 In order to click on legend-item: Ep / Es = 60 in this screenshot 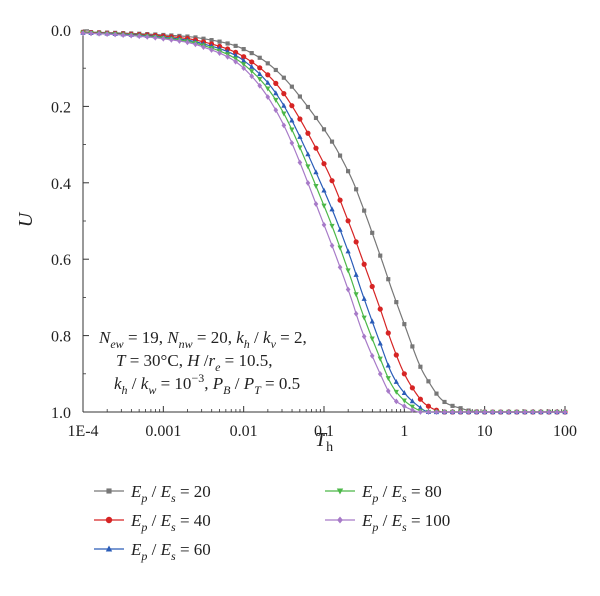, I will do `click(152, 551)`.